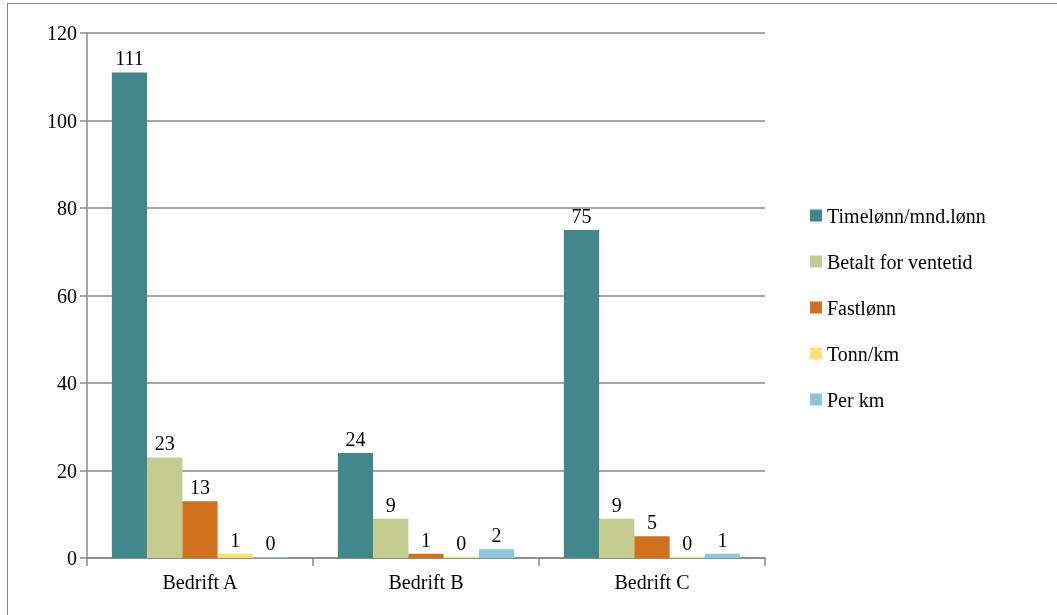  I want to click on y-tick-label: 0, so click(72, 558).